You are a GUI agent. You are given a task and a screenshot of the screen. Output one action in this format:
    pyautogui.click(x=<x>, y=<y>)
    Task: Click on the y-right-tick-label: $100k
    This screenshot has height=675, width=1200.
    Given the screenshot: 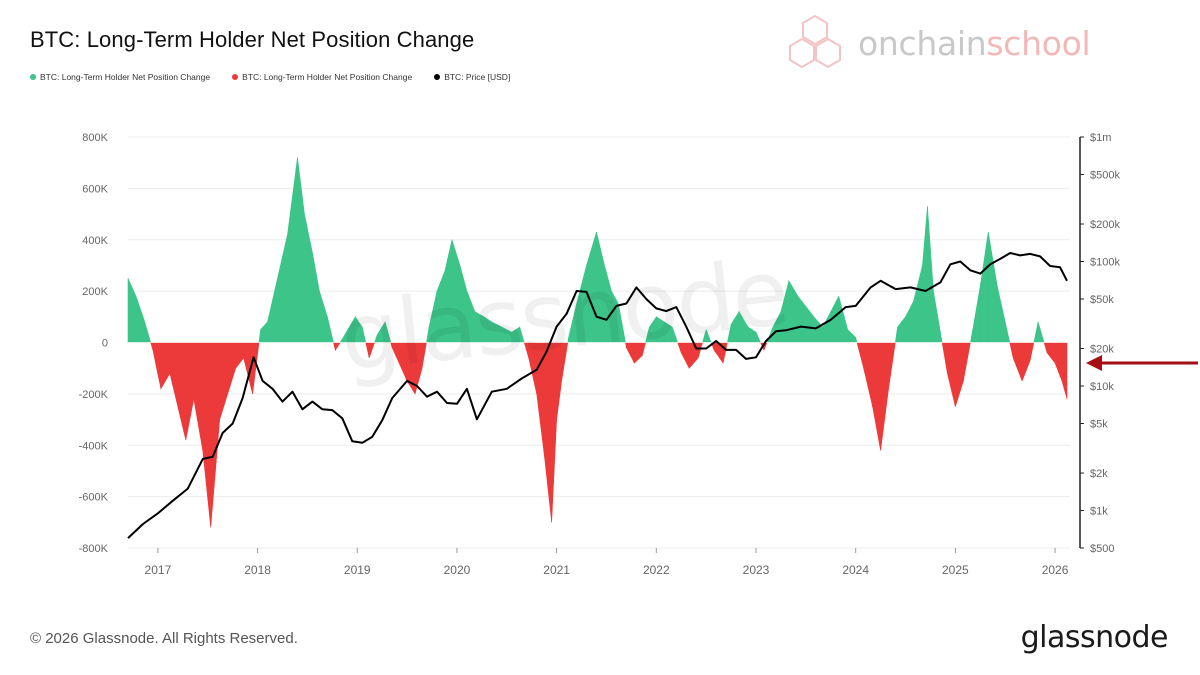 What is the action you would take?
    pyautogui.click(x=1105, y=263)
    